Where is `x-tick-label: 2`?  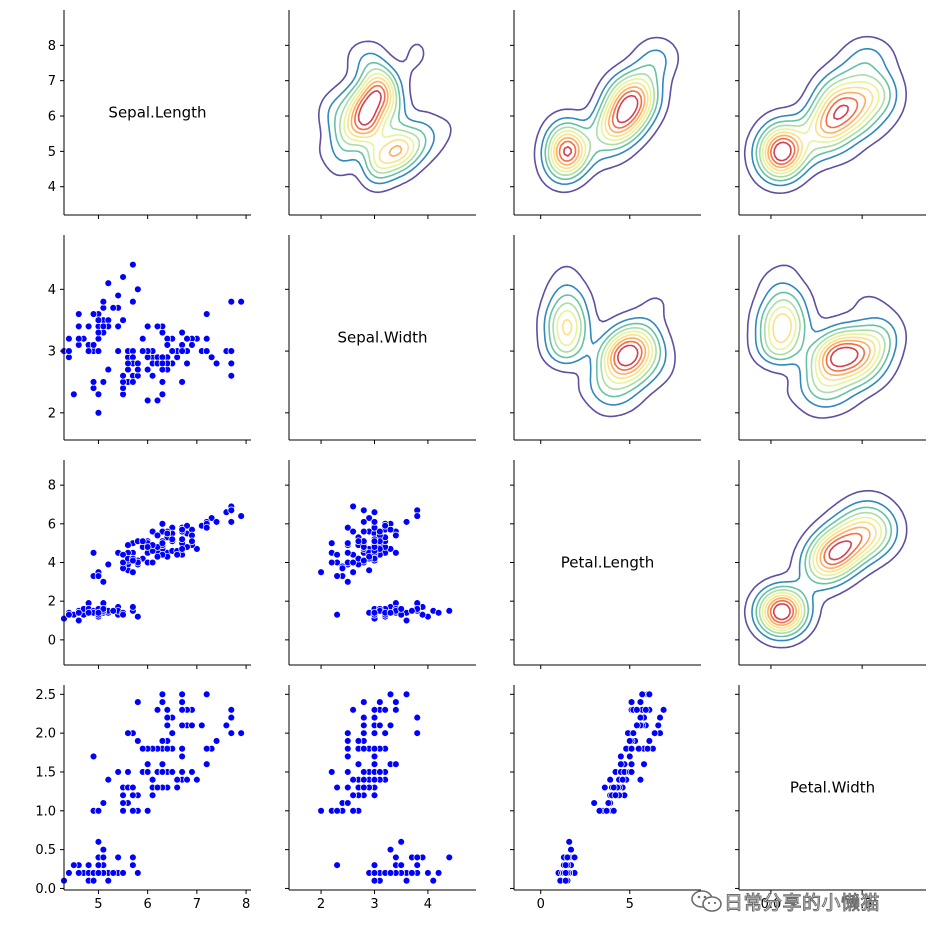
x-tick-label: 2 is located at coordinates (321, 904).